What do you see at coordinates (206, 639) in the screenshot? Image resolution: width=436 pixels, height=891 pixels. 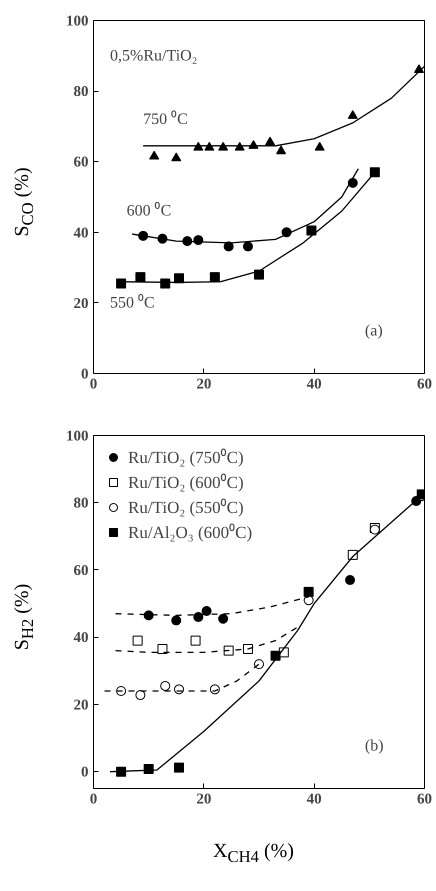 I see `line-series` at bounding box center [206, 639].